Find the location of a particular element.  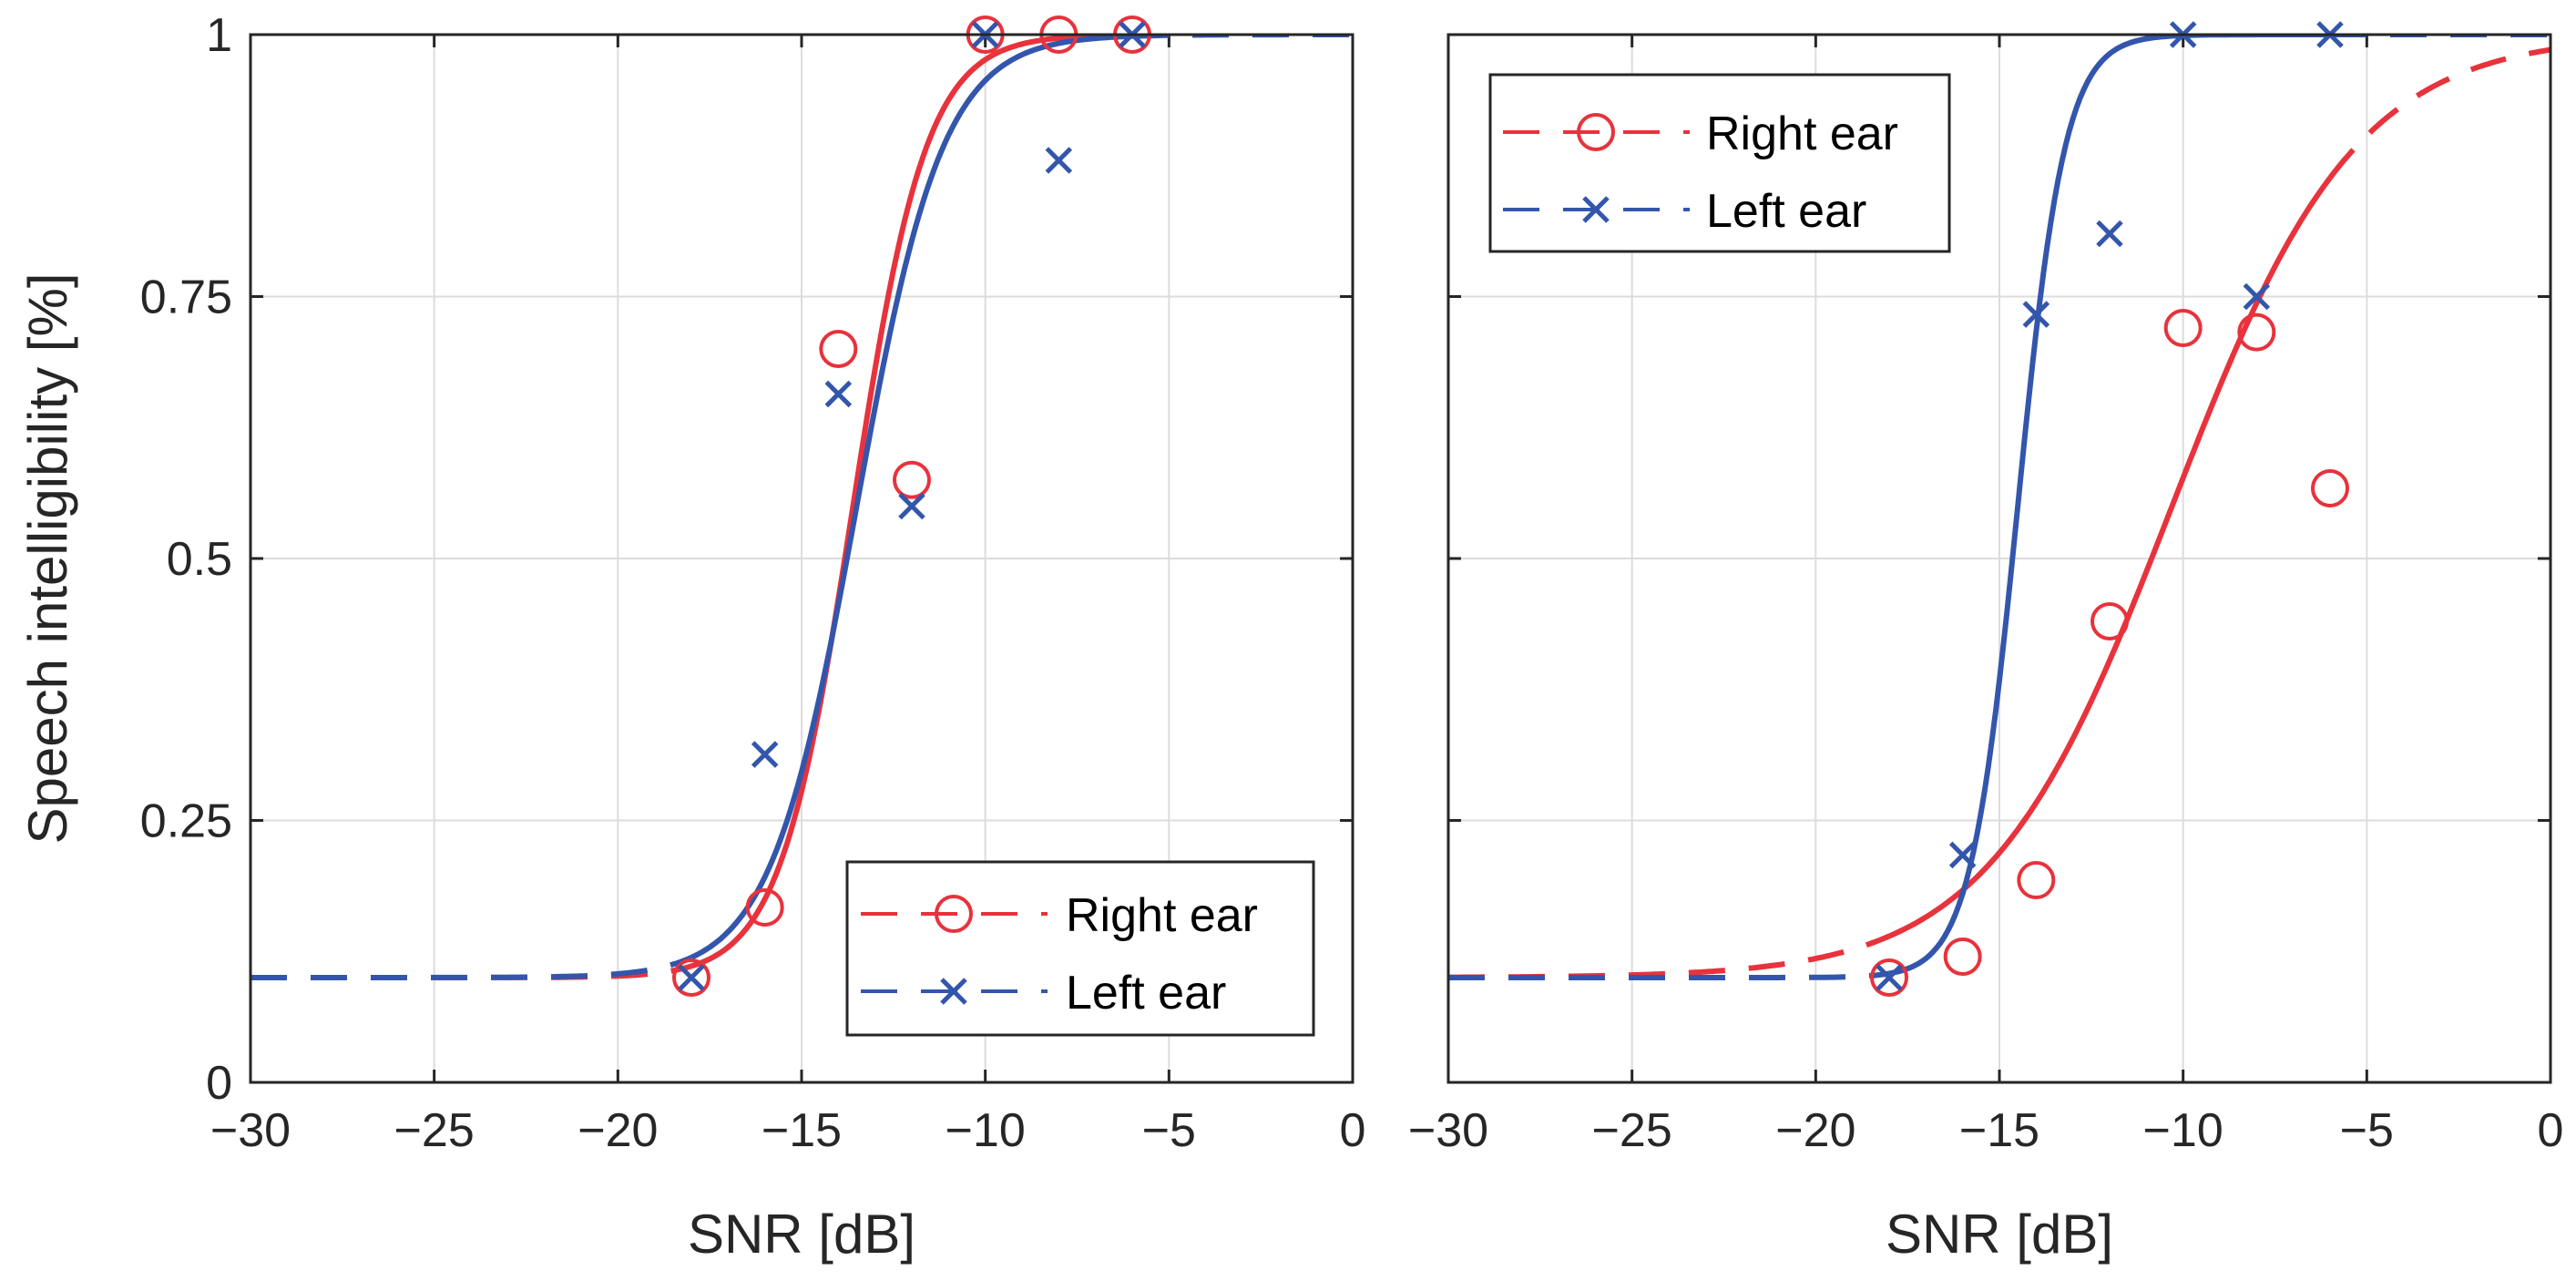

left-xtick-label: −15 is located at coordinates (802, 1131).